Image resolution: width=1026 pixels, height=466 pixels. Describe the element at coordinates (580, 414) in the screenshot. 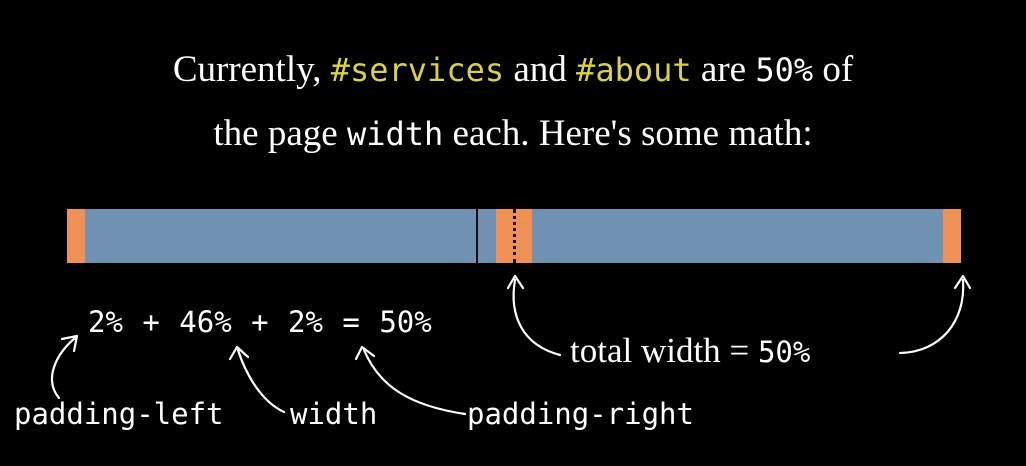

I see `padding-right-label: padding-right` at that location.